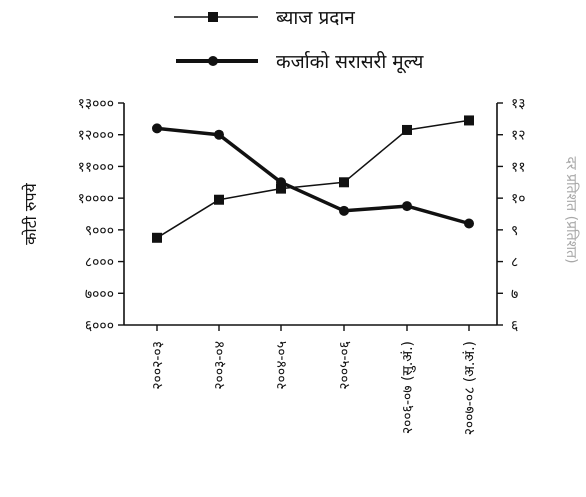  Describe the element at coordinates (96, 104) in the screenshot. I see `y-tick-left-label: १३०००` at that location.